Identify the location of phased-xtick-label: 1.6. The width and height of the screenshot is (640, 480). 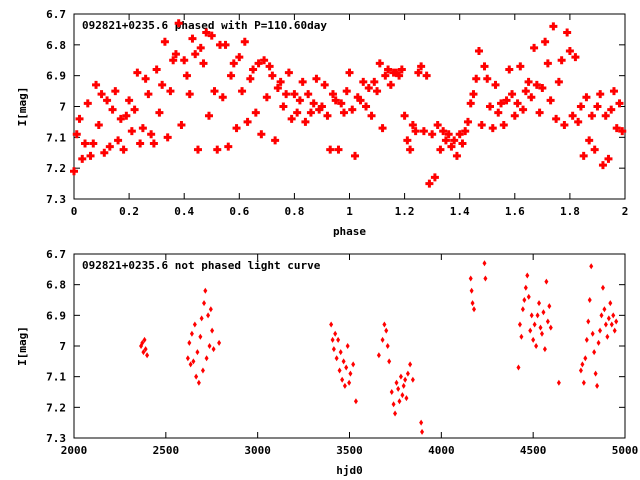
(515, 211).